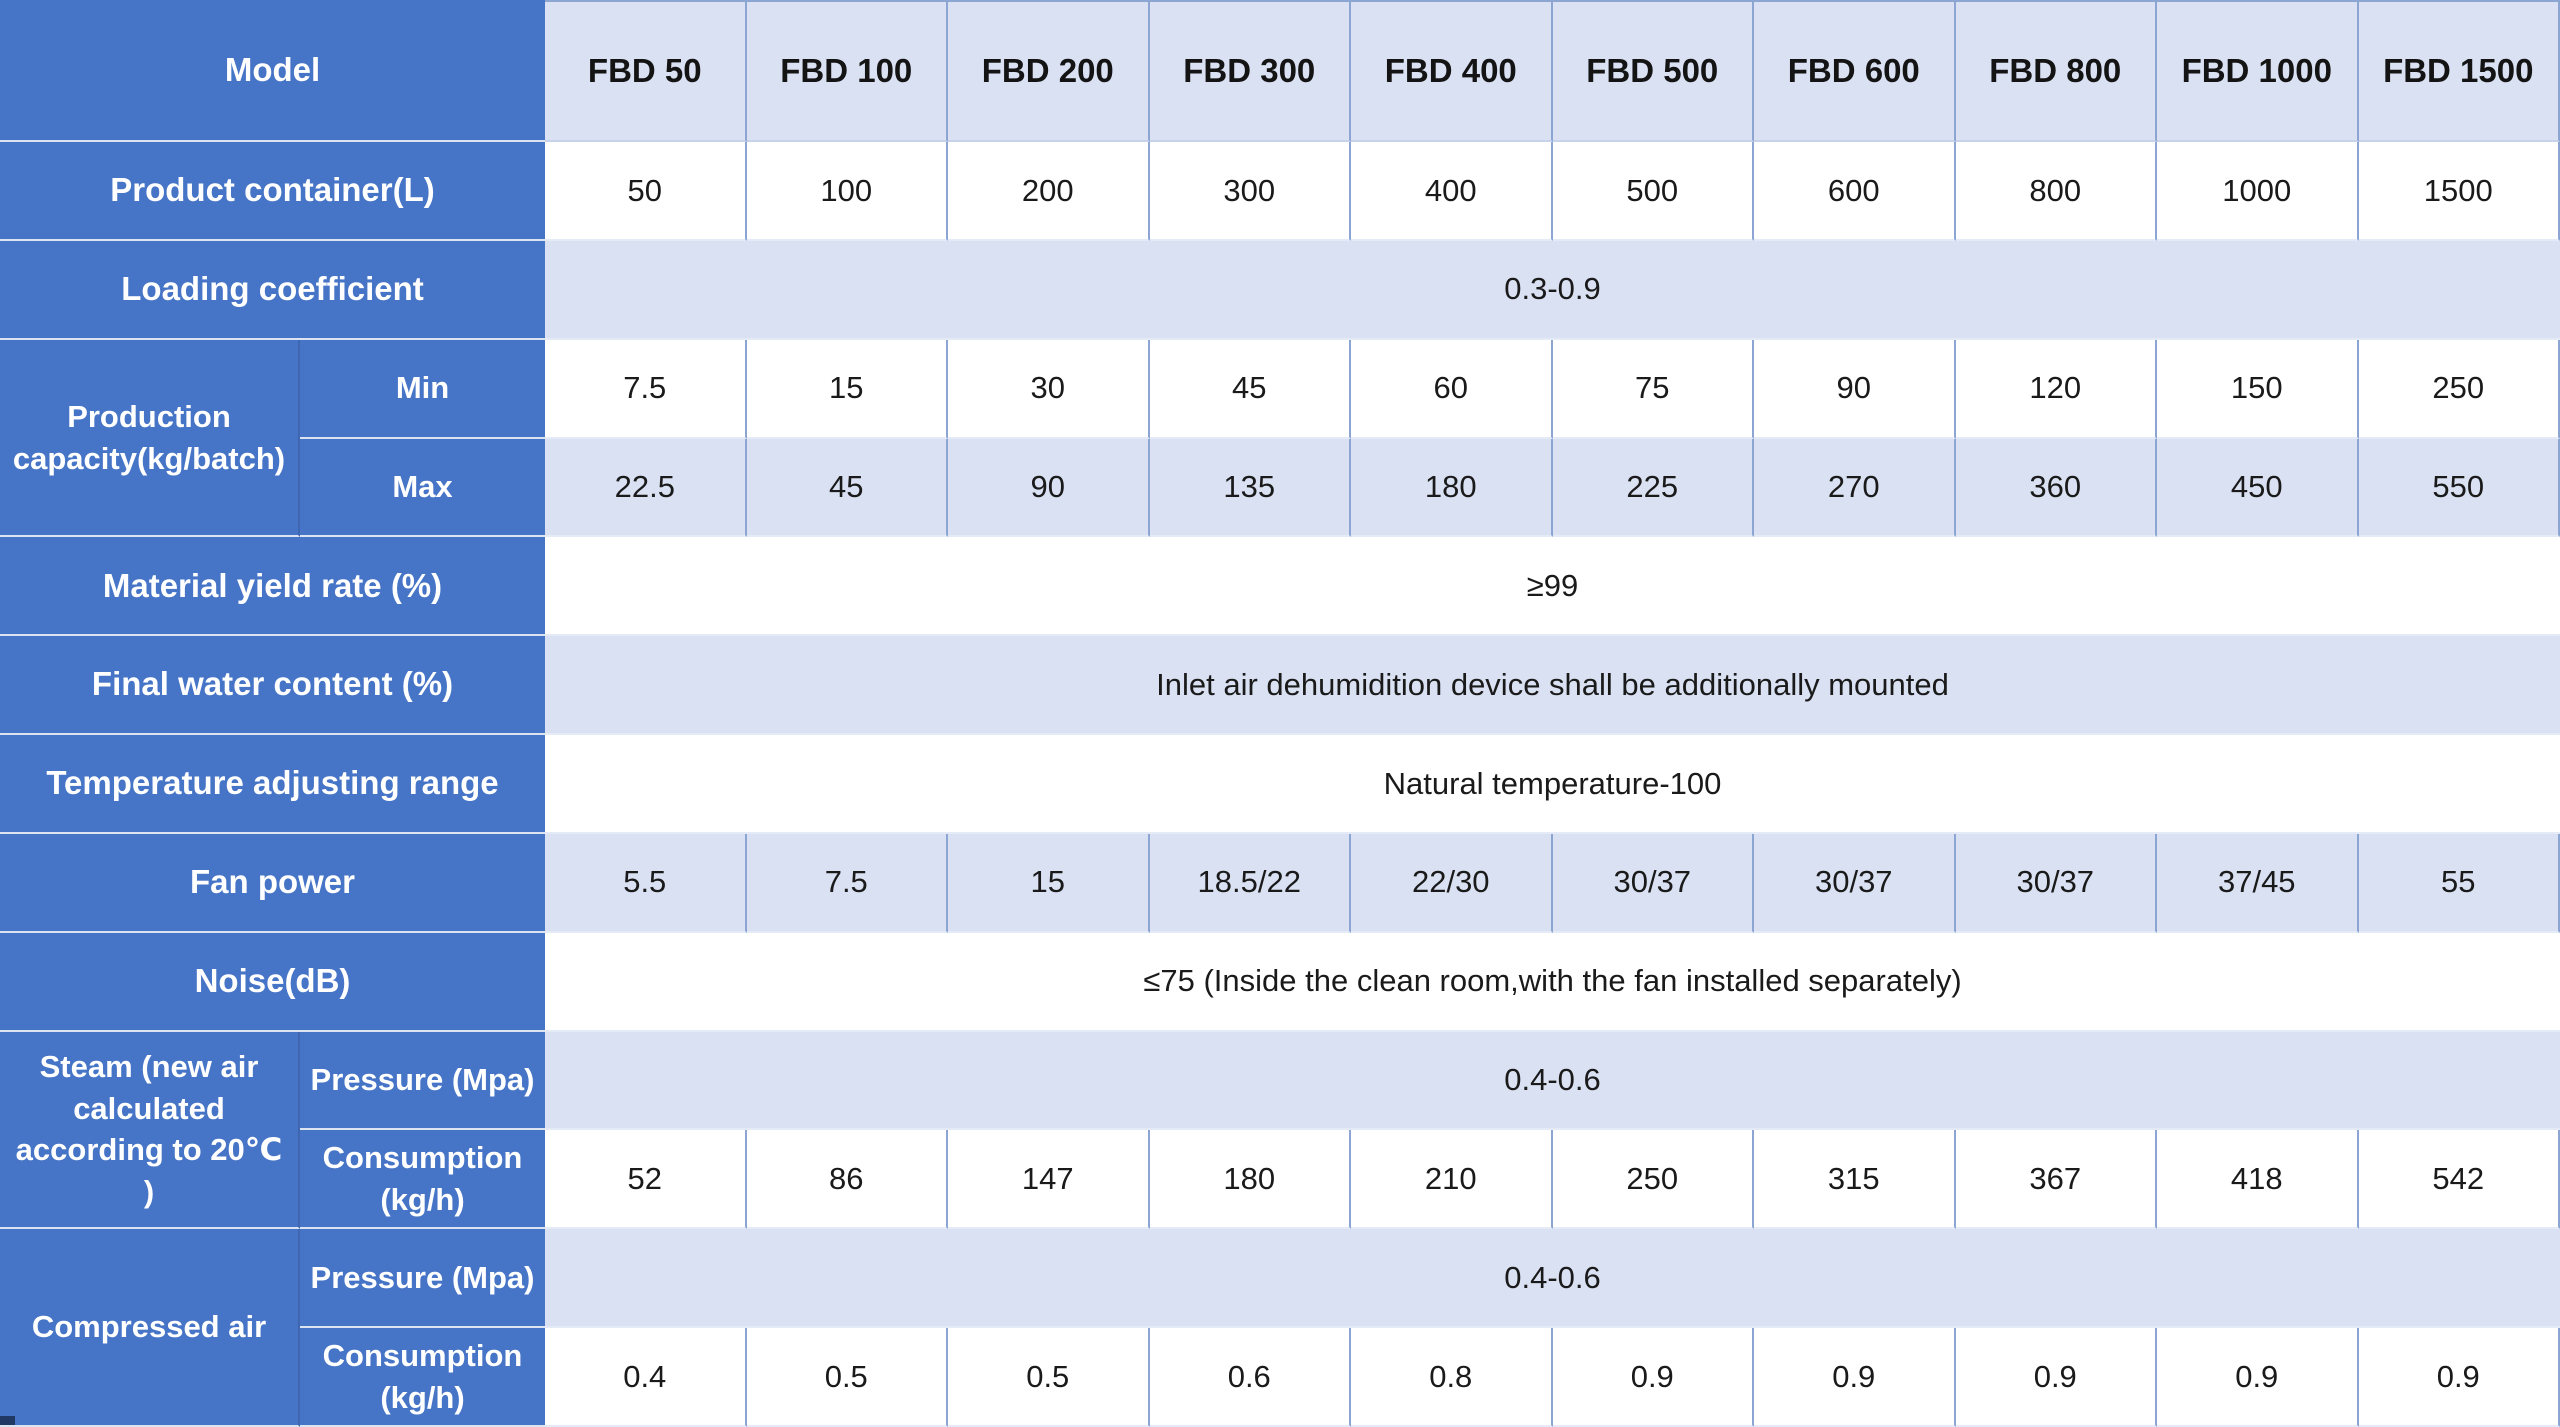  Describe the element at coordinates (1552, 784) in the screenshot. I see `merged-value-cell: Natural temperature-100` at that location.